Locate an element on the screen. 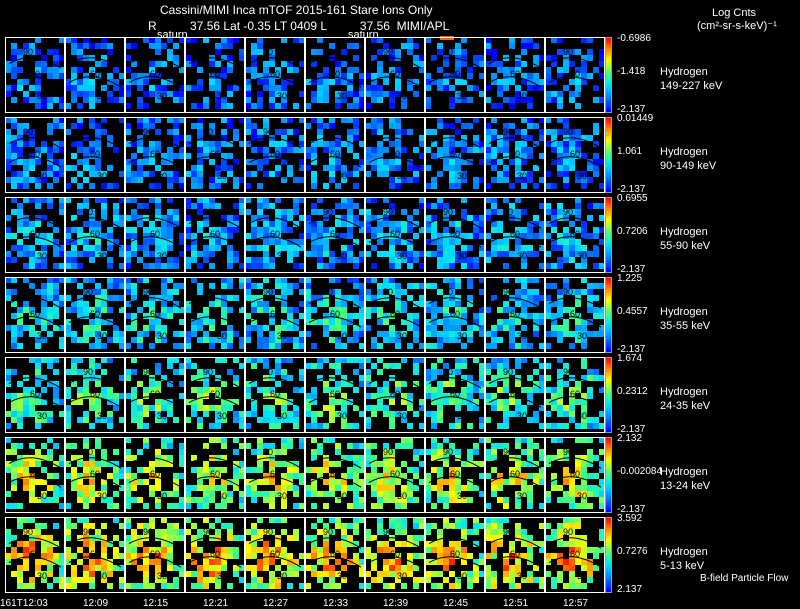 This screenshot has width=800, height=609. energy-range: 35-55 keV is located at coordinates (685, 326).